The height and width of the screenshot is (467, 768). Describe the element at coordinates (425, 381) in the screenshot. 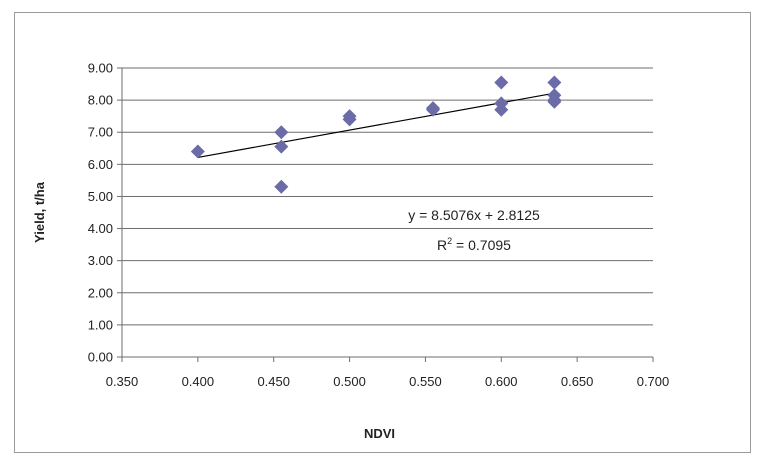

I see `x-tick-label: 0.550` at that location.